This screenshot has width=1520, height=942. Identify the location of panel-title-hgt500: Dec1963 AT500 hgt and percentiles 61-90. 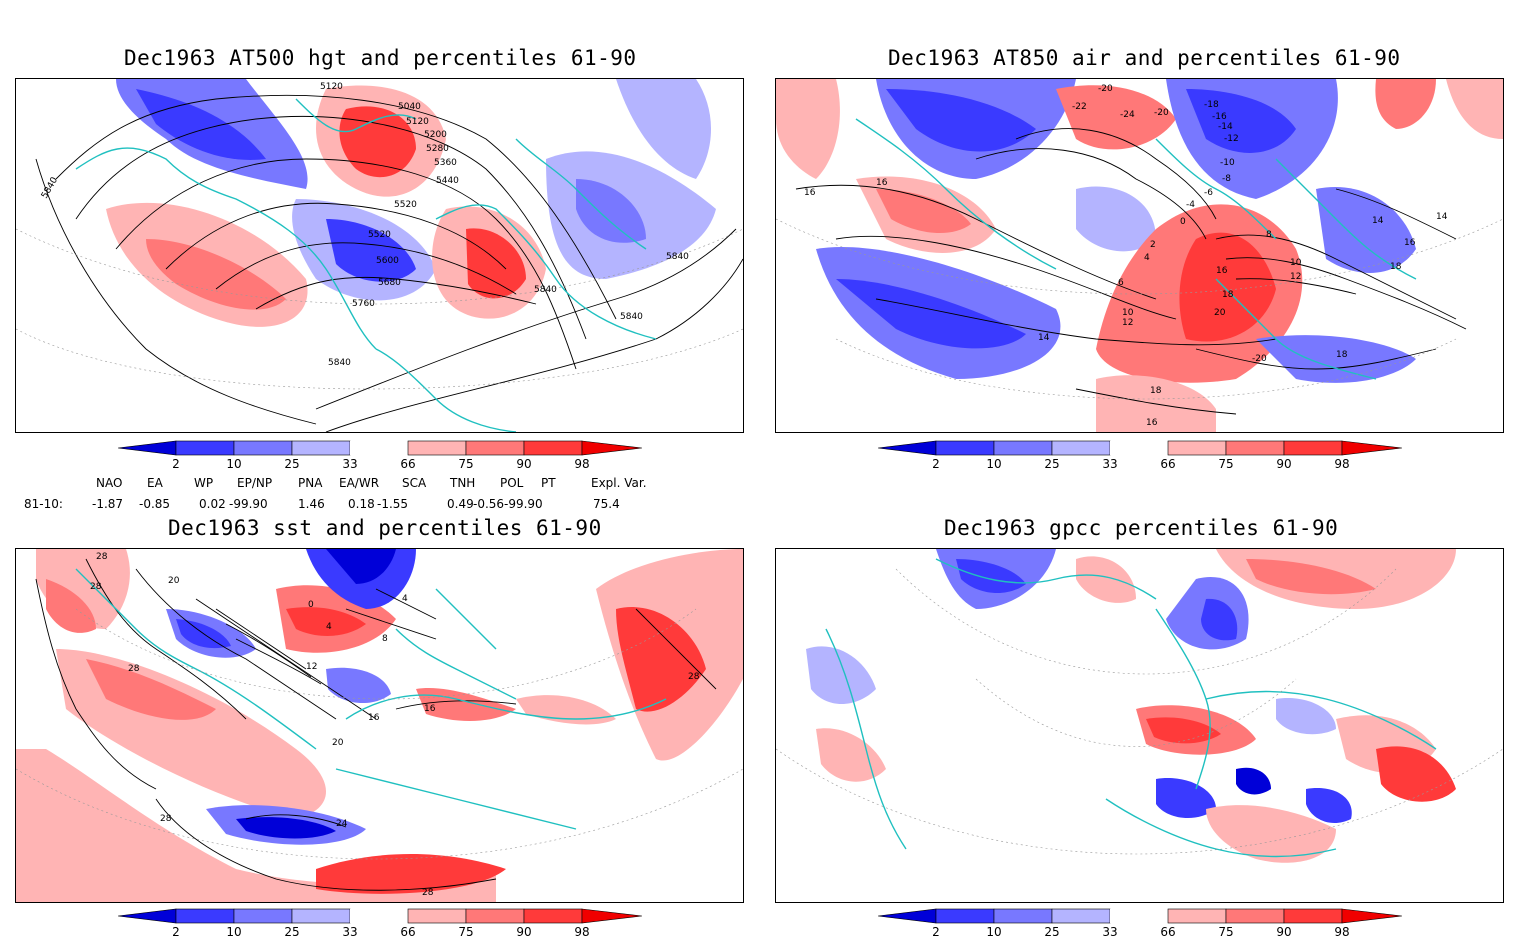
(380, 58).